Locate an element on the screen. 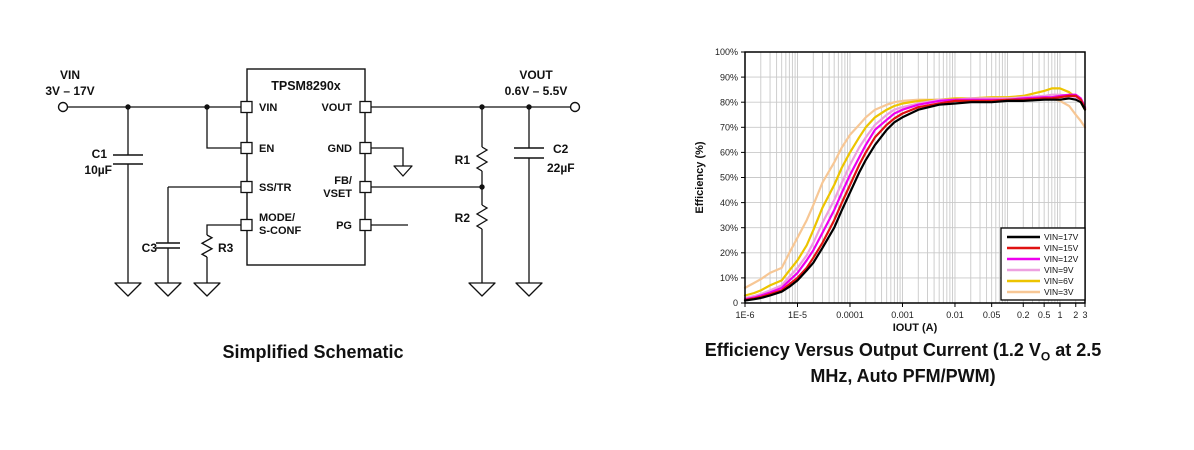 This screenshot has height=450, width=1194. c2-value-label: 22µF is located at coordinates (561, 168).